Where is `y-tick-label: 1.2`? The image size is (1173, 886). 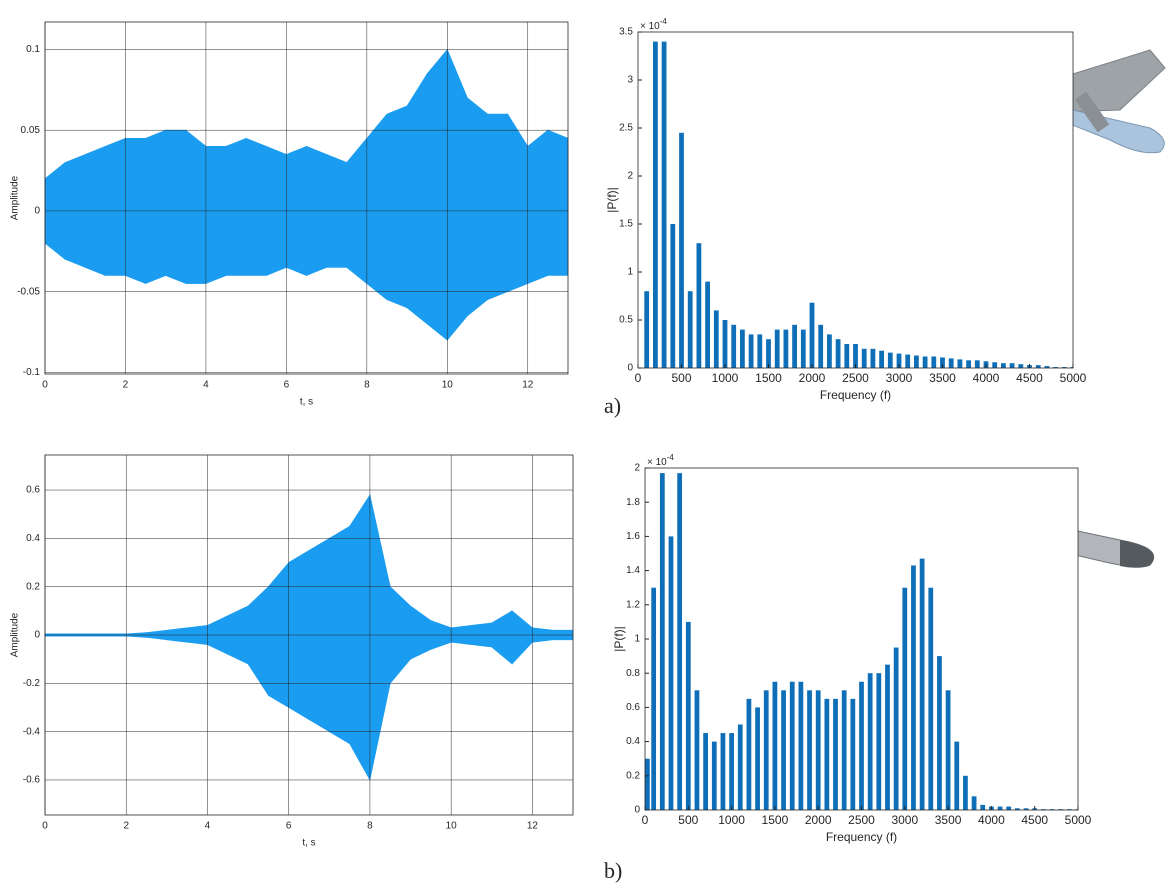 y-tick-label: 1.2 is located at coordinates (633, 604).